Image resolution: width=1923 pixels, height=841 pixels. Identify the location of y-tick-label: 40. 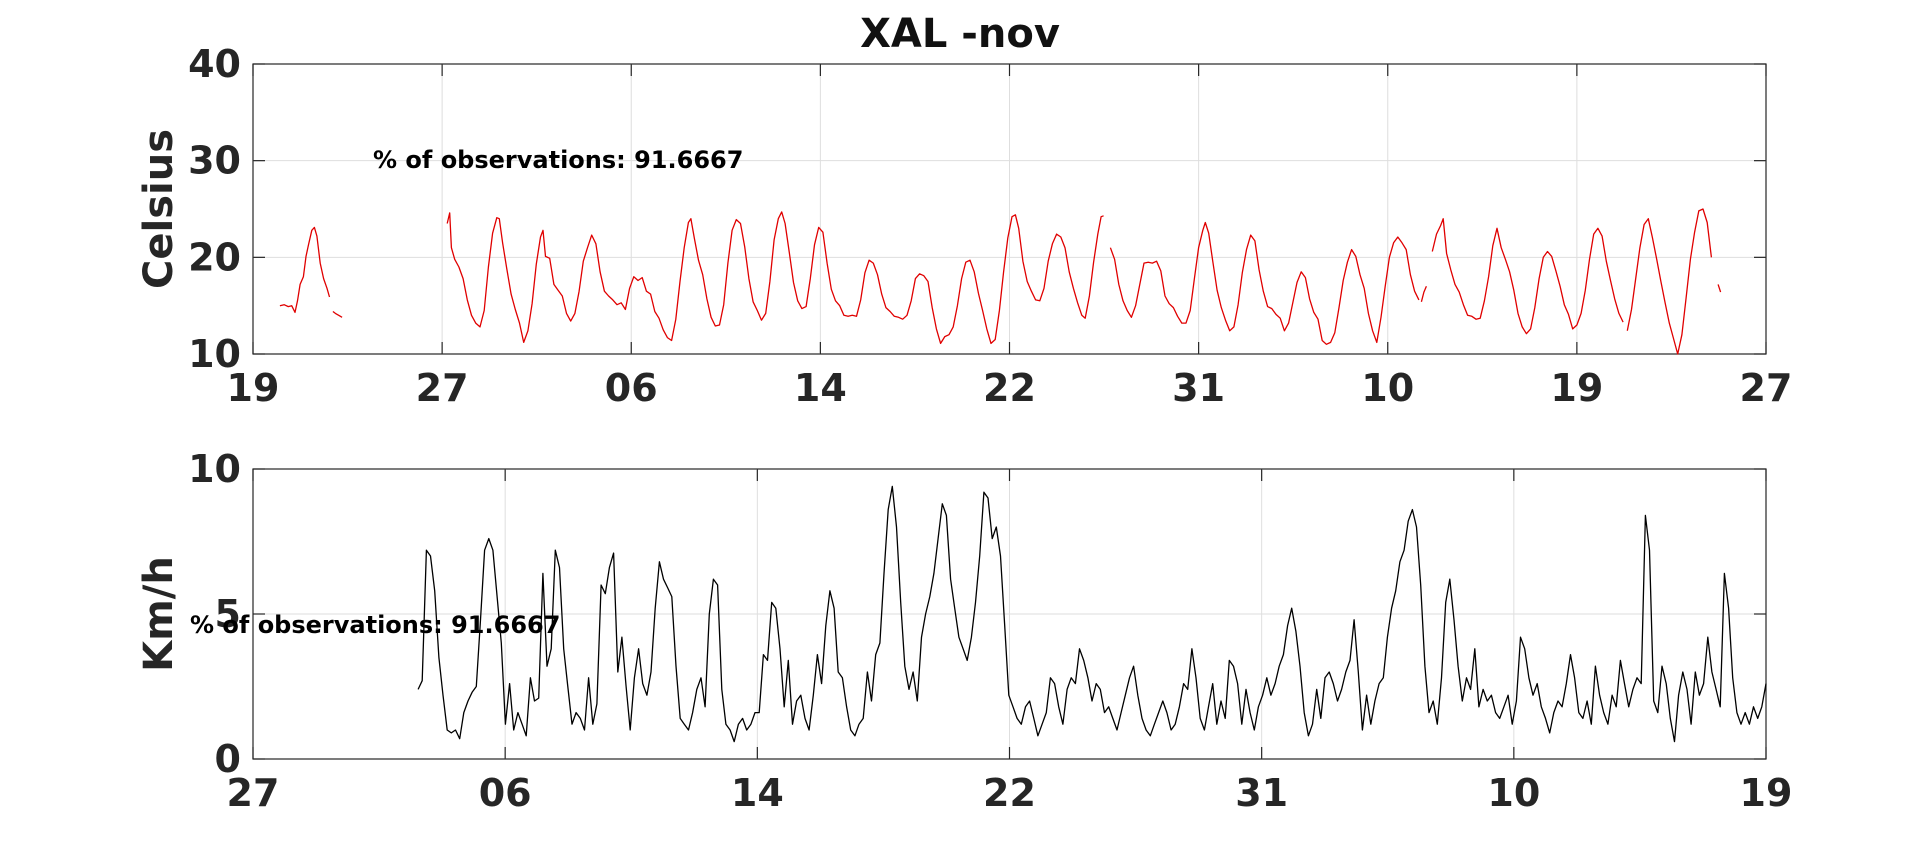
(214, 64).